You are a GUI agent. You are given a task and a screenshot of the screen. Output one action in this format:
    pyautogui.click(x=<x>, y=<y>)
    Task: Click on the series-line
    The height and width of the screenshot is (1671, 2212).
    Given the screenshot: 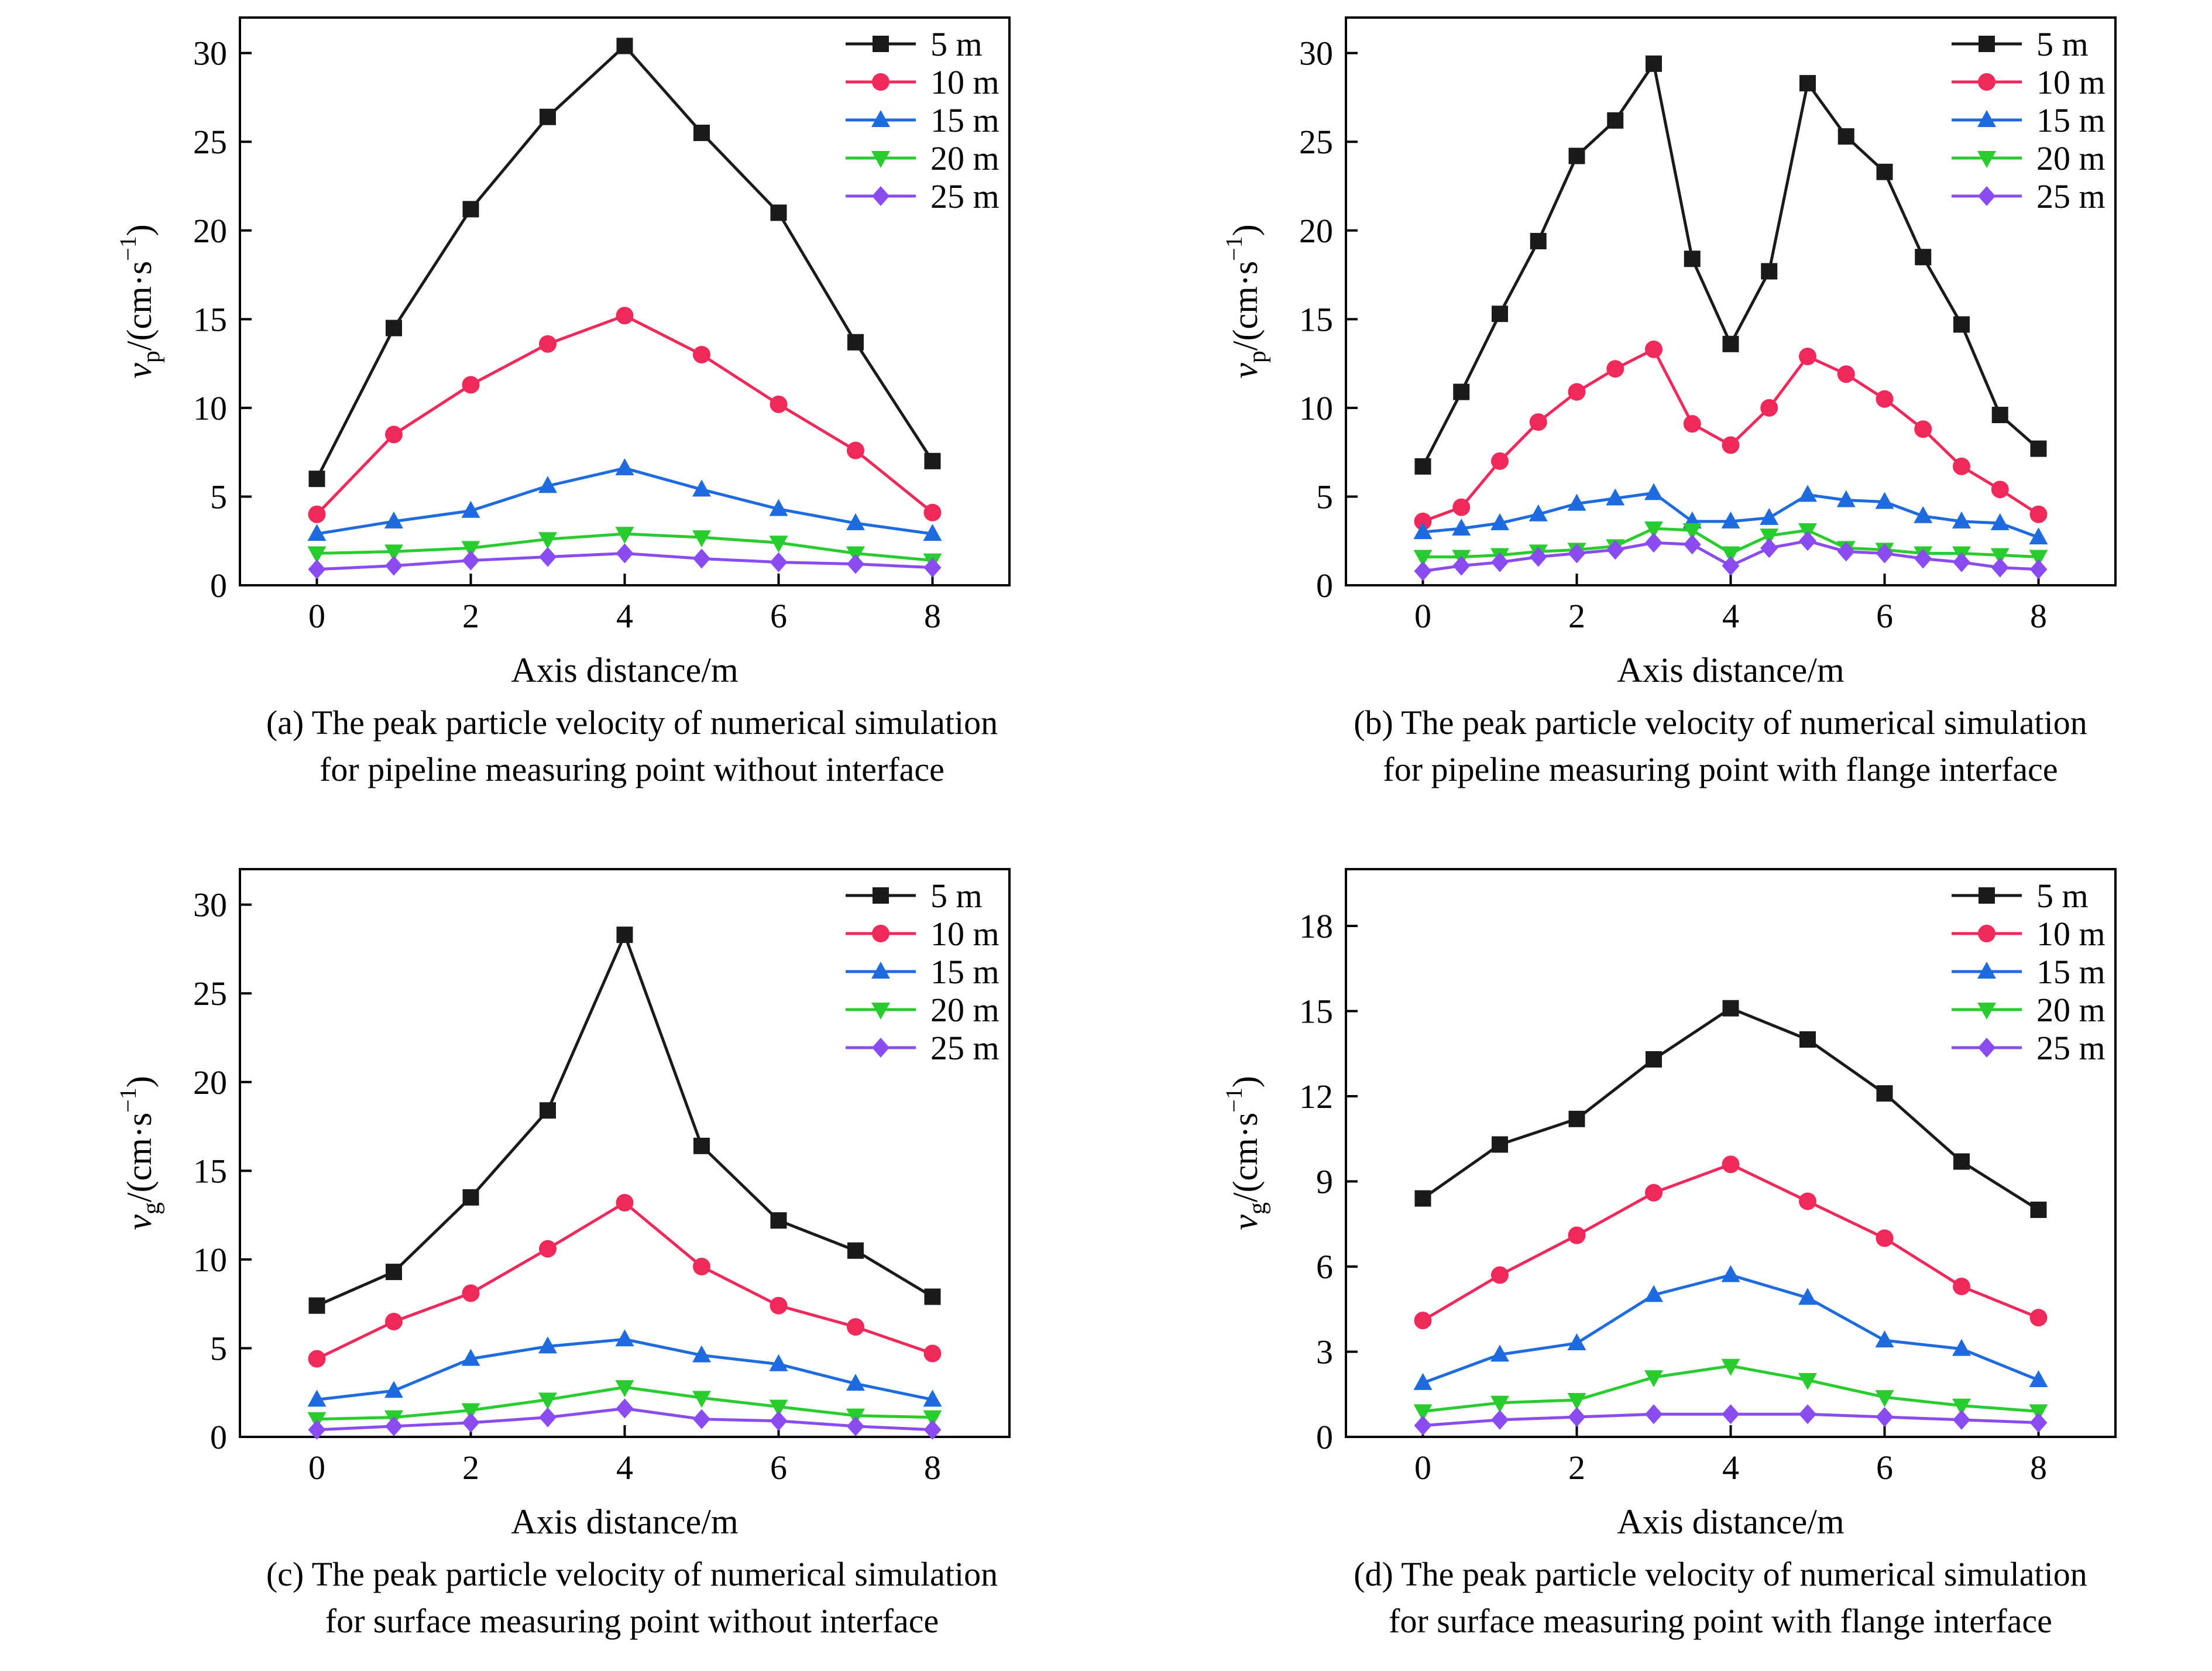 What is the action you would take?
    pyautogui.click(x=625, y=501)
    